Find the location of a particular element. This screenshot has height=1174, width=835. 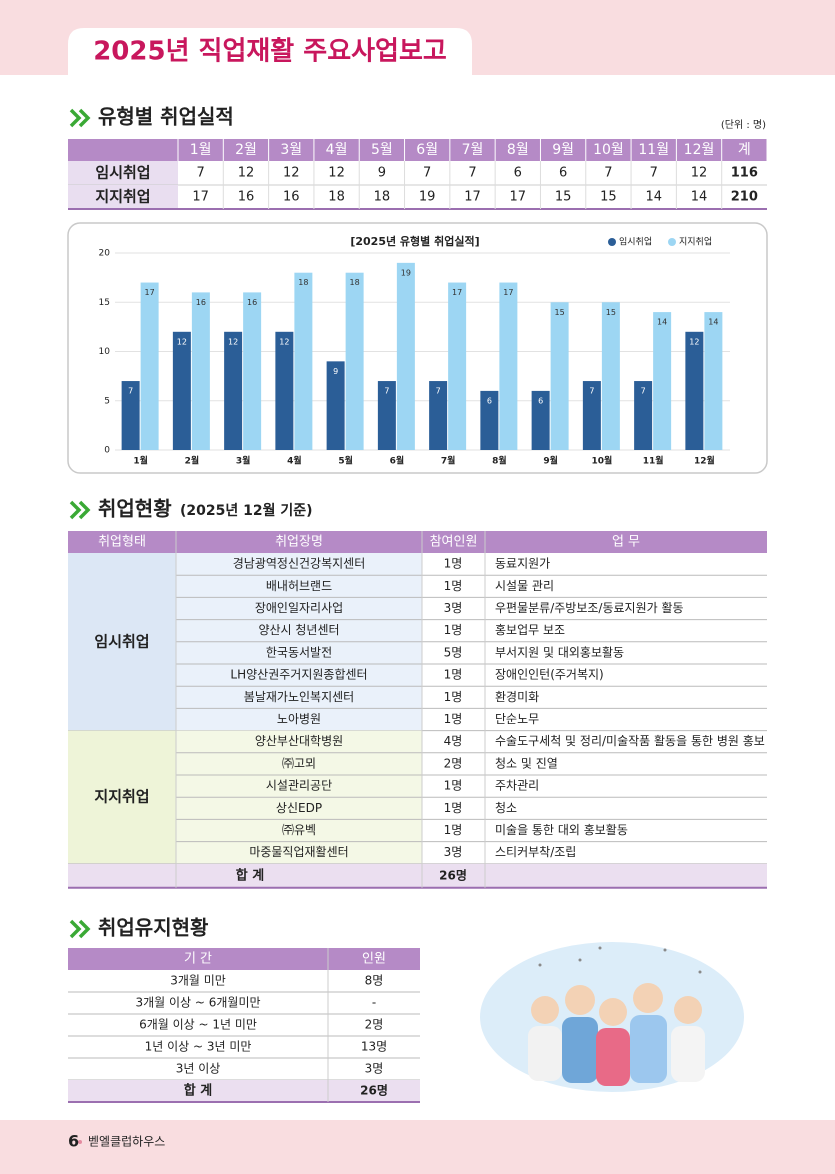

x-tick-label: 8월 is located at coordinates (499, 461).